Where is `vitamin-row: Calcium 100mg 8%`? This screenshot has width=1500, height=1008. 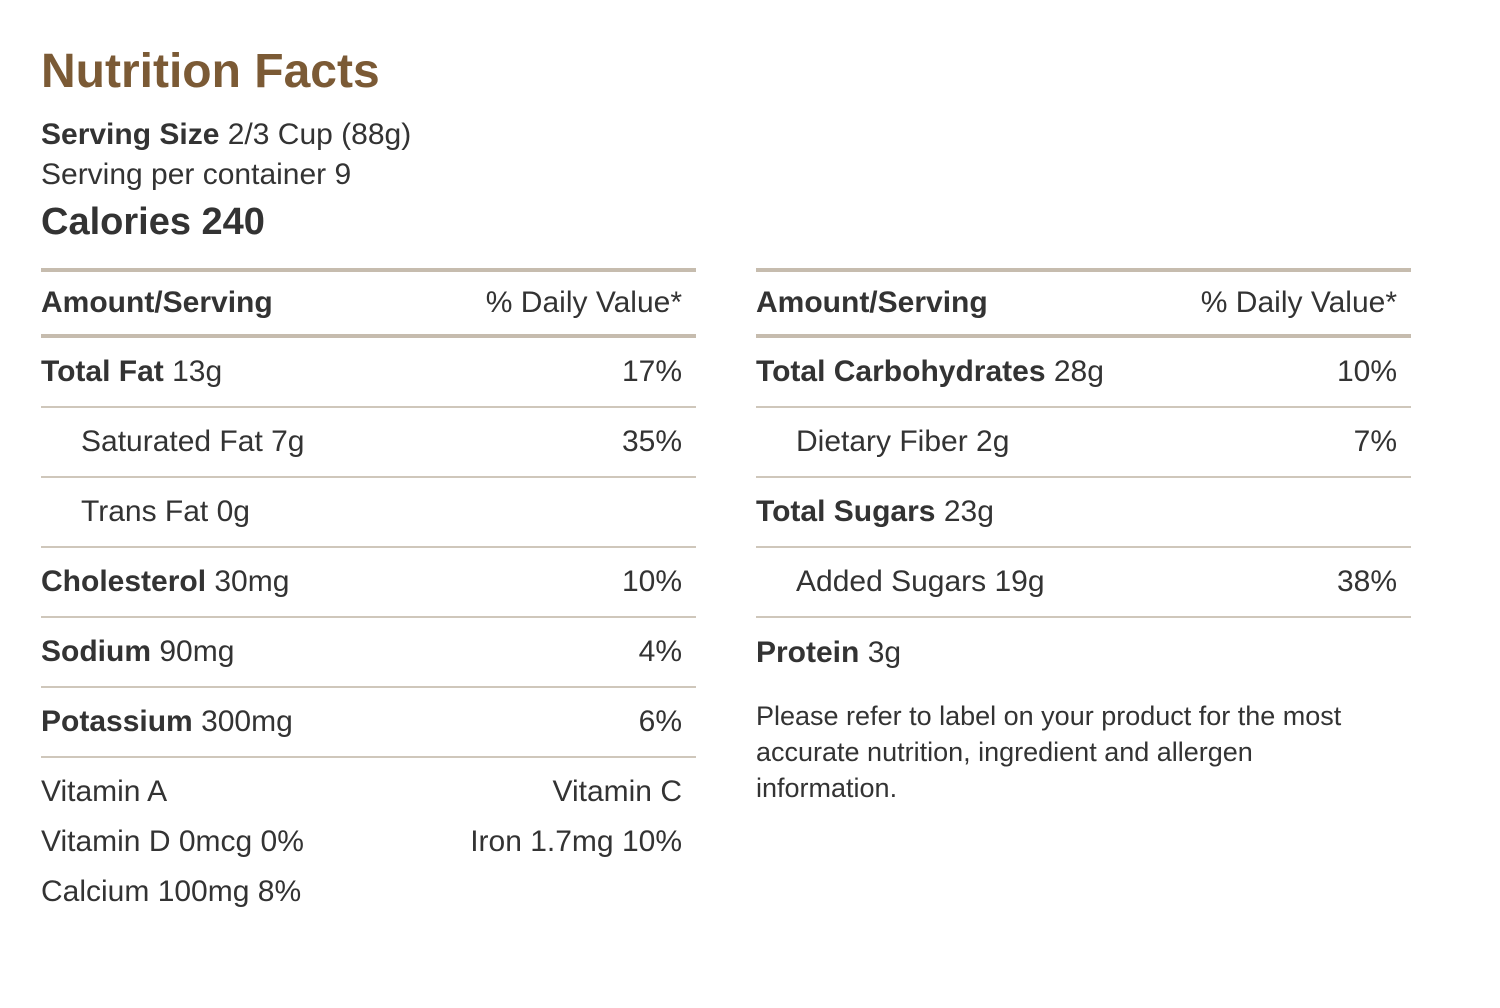
vitamin-row: Calcium 100mg 8% is located at coordinates (368, 892).